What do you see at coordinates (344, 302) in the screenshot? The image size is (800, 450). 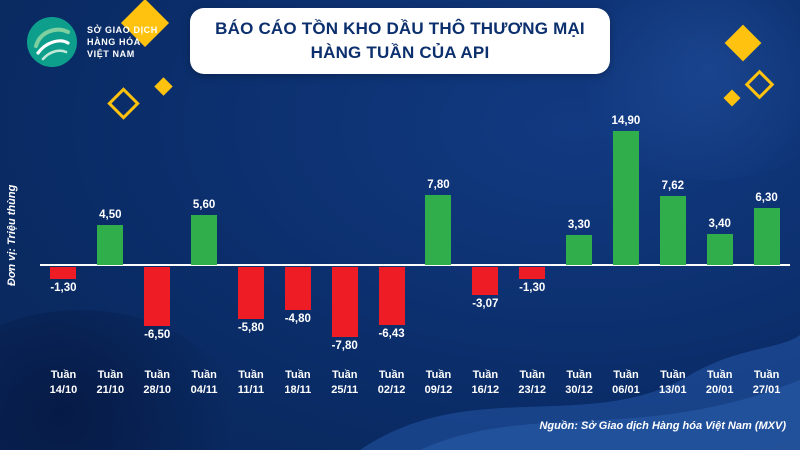 I see `bar-25/11` at bounding box center [344, 302].